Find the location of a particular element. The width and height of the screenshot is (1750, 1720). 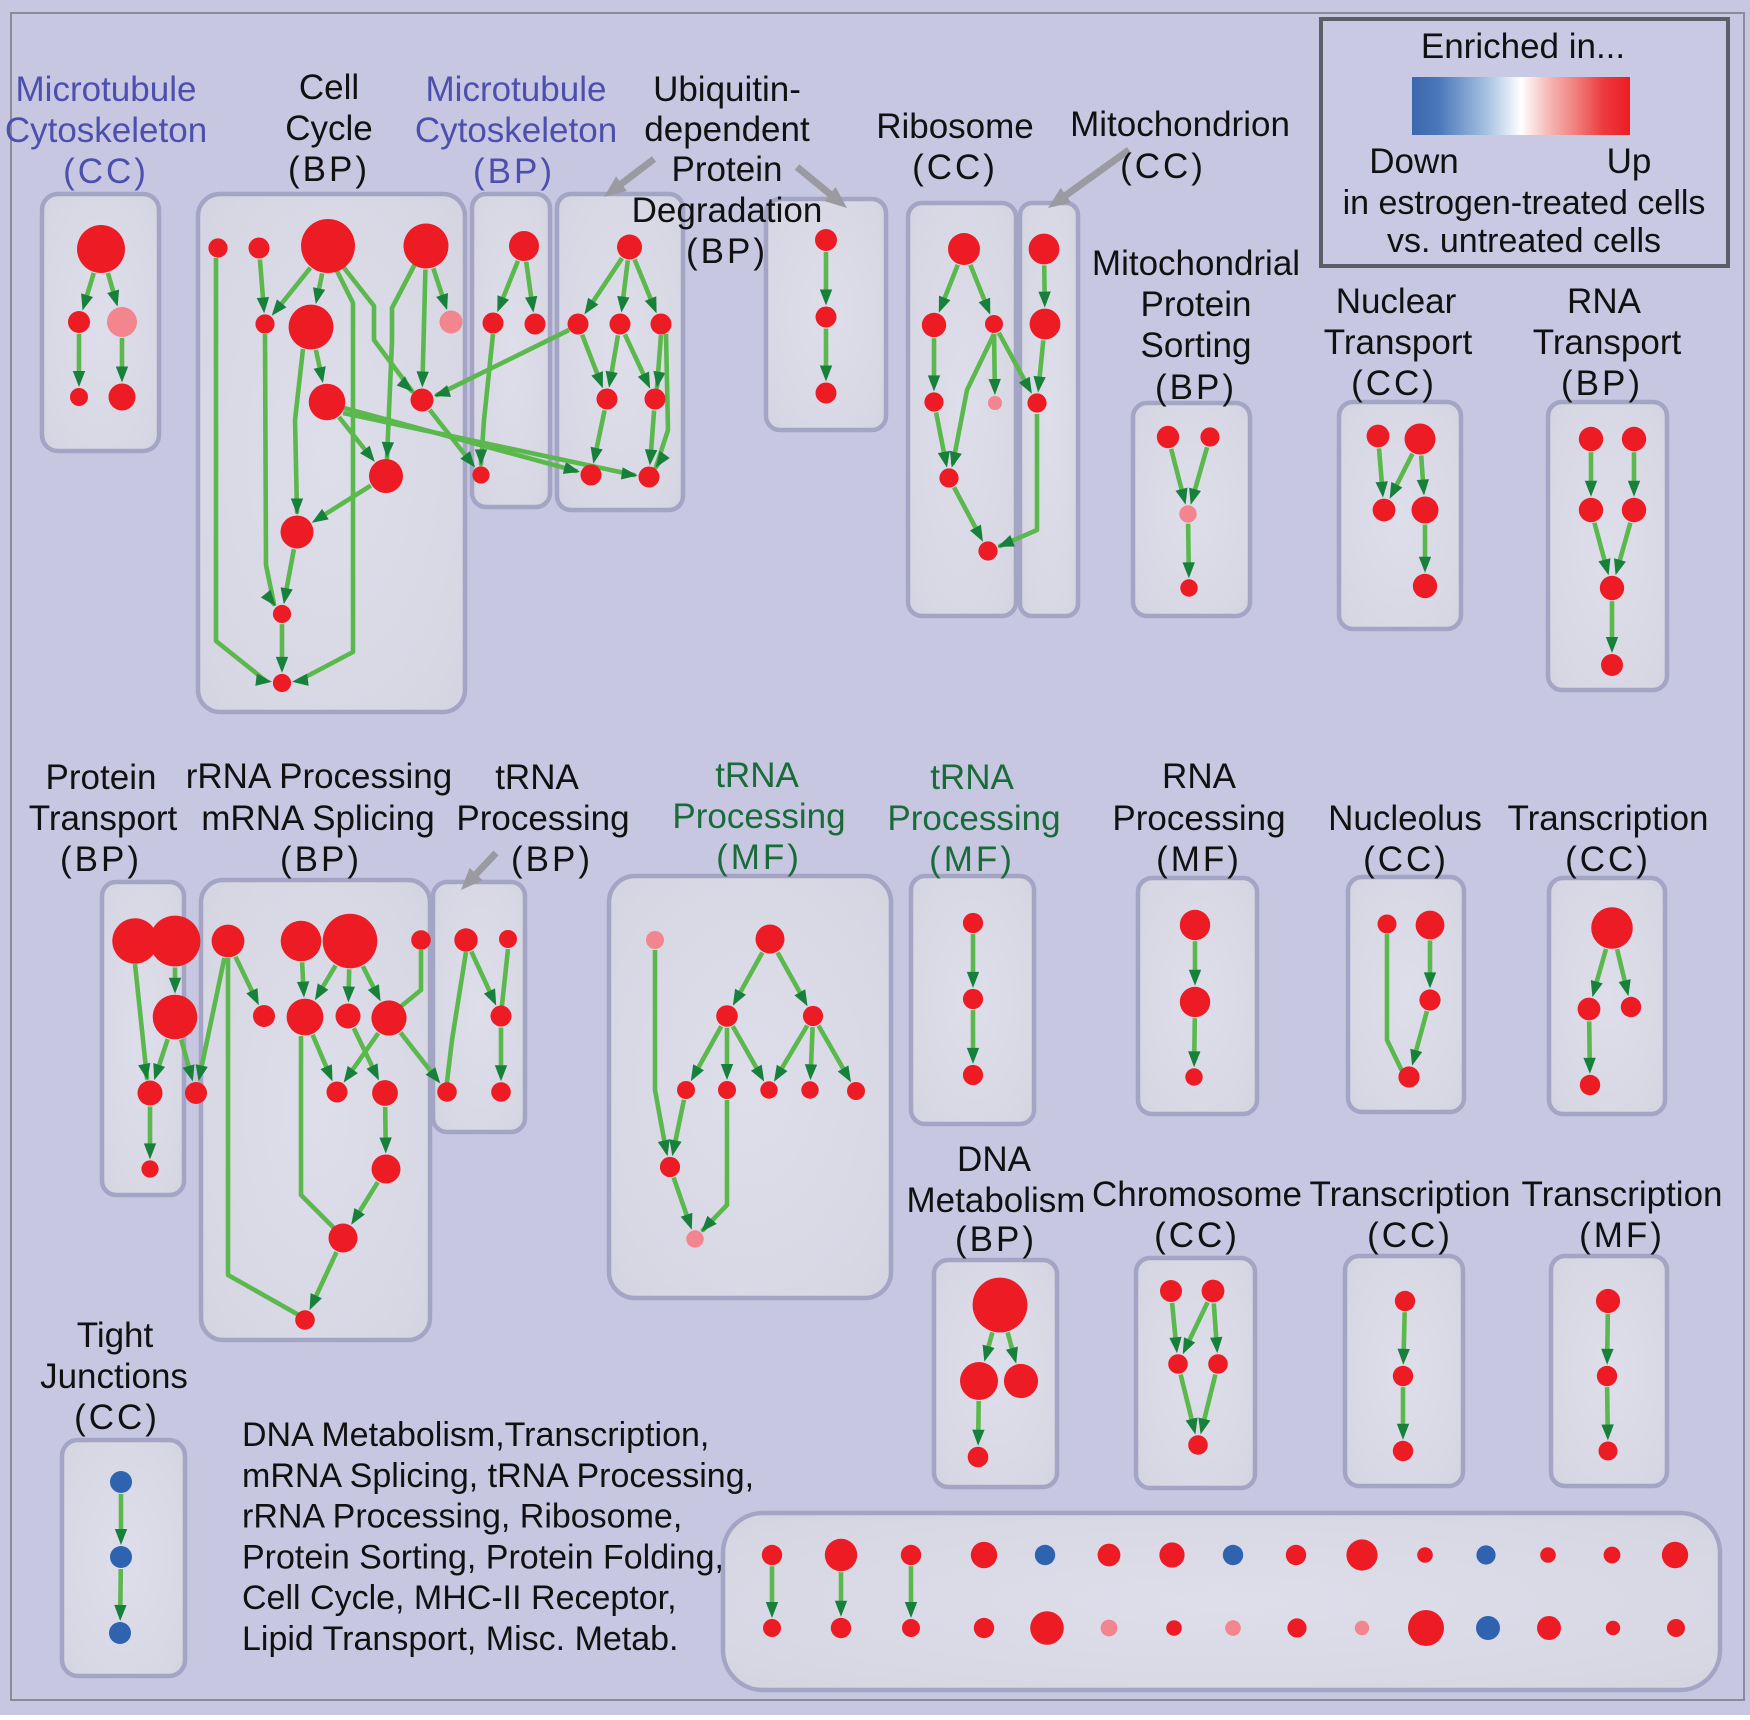

svg-text: Tight is located at coordinates (115, 1335).